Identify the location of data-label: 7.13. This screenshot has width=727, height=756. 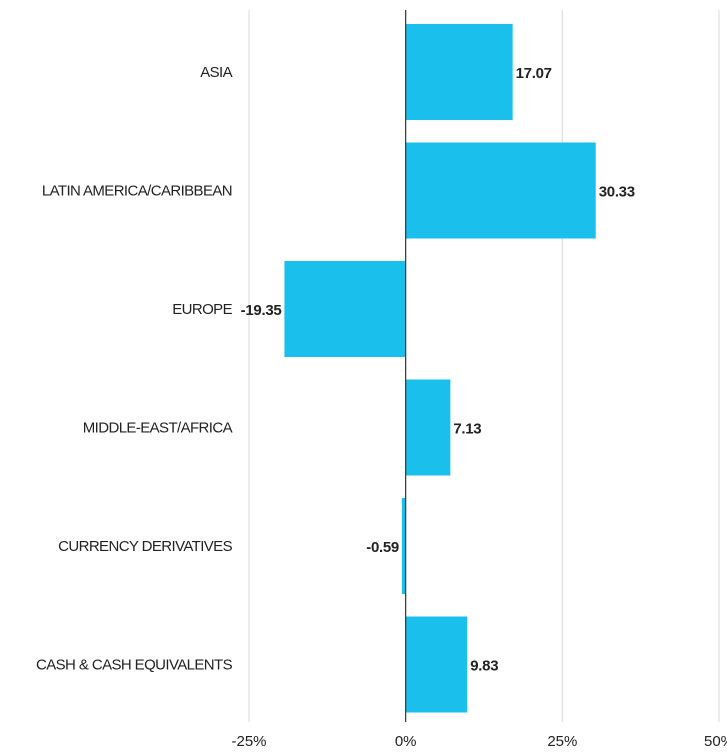
(467, 429).